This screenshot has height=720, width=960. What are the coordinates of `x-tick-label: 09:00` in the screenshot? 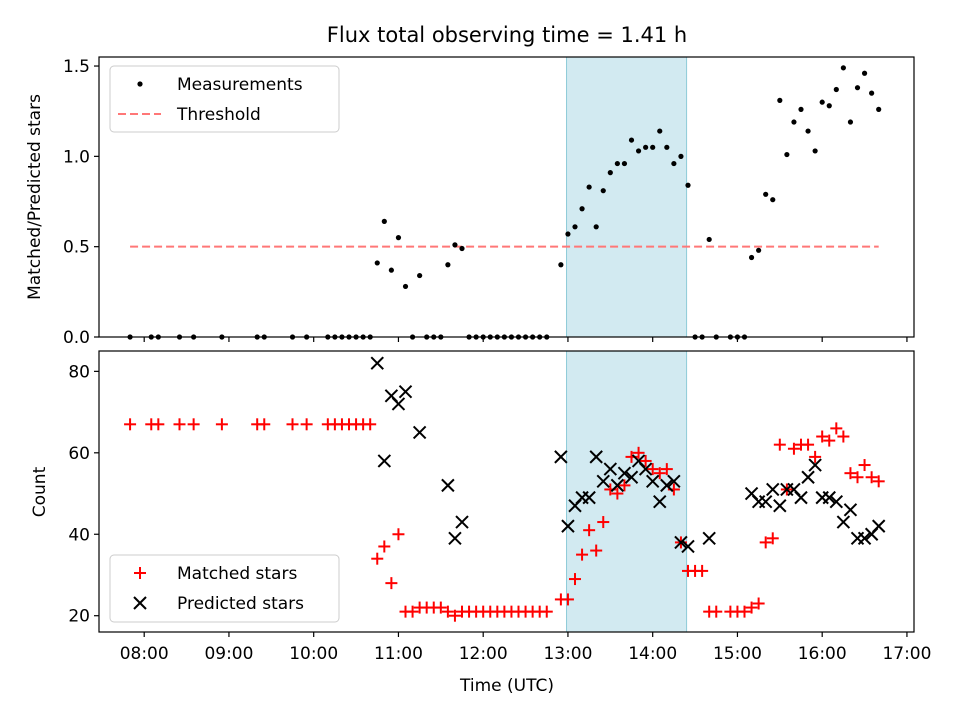 It's located at (228, 654).